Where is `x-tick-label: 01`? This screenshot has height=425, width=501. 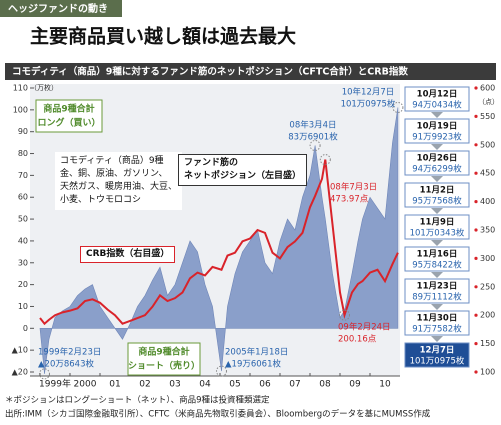
x-tick-label: 01 is located at coordinates (114, 385).